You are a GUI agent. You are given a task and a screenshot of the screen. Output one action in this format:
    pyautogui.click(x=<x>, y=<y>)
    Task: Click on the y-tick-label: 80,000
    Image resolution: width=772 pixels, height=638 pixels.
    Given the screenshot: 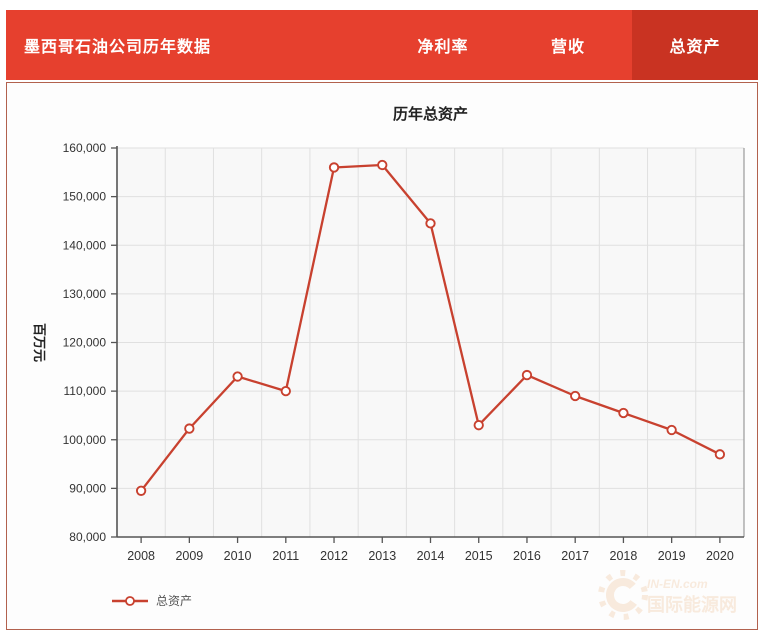 What is the action you would take?
    pyautogui.click(x=87, y=537)
    